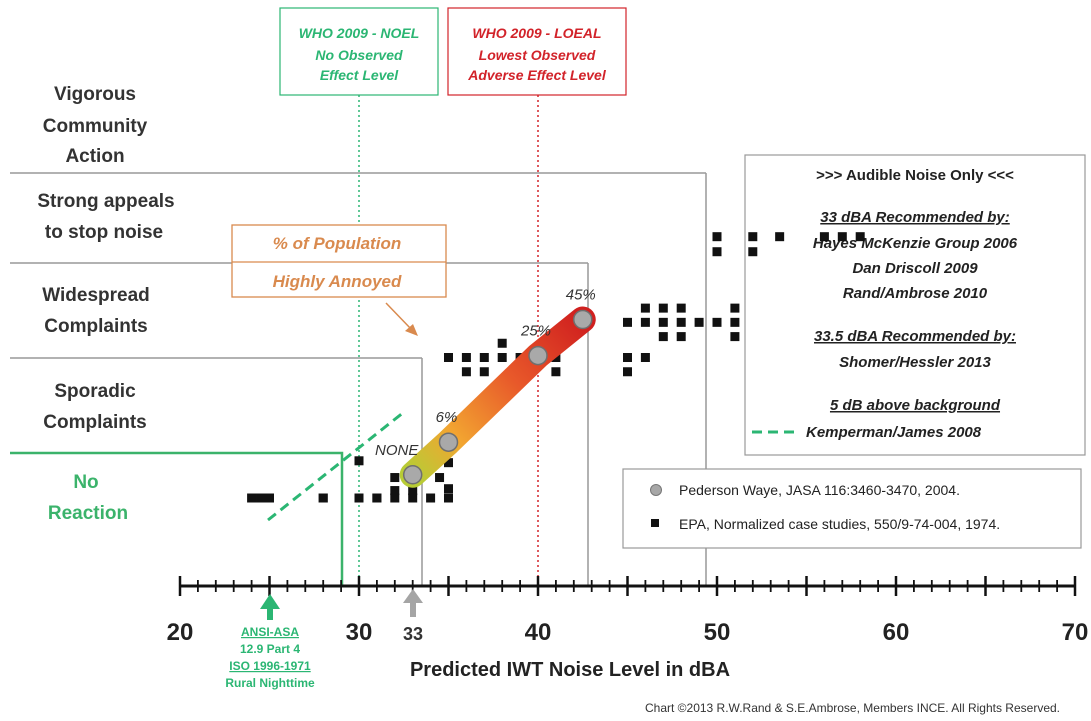 This screenshot has width=1091, height=721. I want to click on loeal-label-3: Adverse Effect Level, so click(537, 75).